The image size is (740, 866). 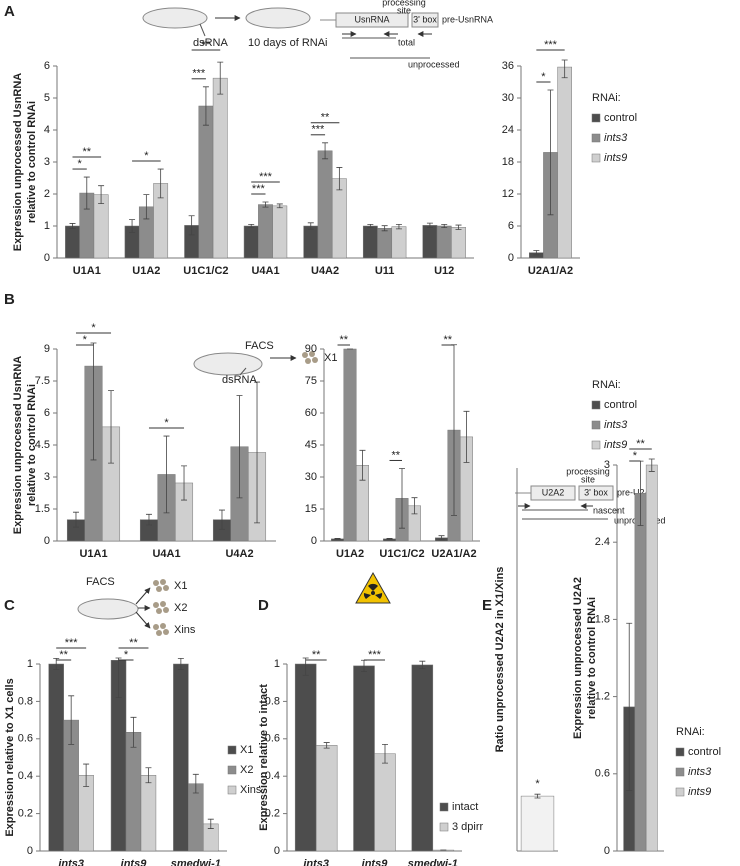 What do you see at coordinates (272, 776) in the screenshot?
I see `y-tick-label: 0.4` at bounding box center [272, 776].